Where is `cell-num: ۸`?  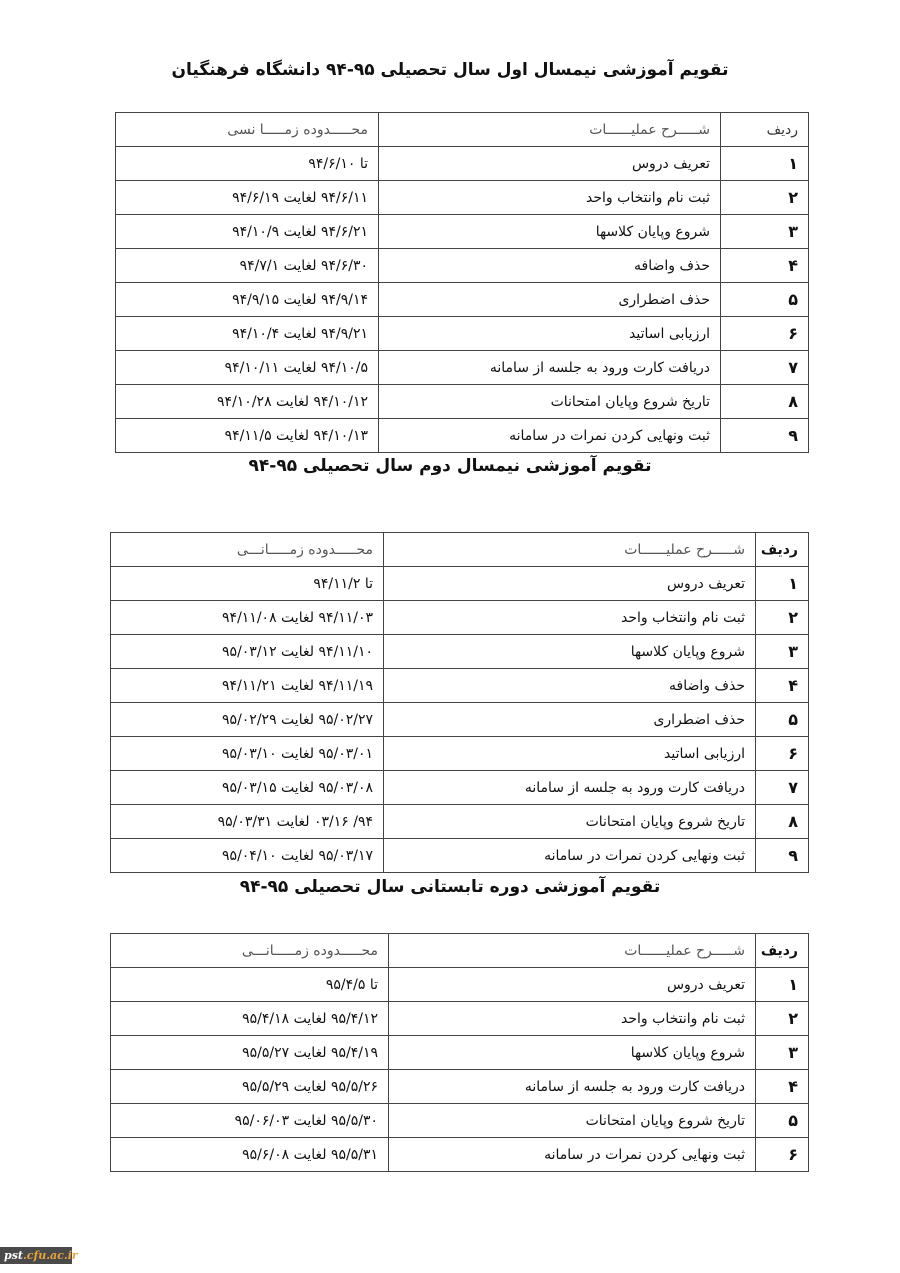 cell-num: ۸ is located at coordinates (782, 821).